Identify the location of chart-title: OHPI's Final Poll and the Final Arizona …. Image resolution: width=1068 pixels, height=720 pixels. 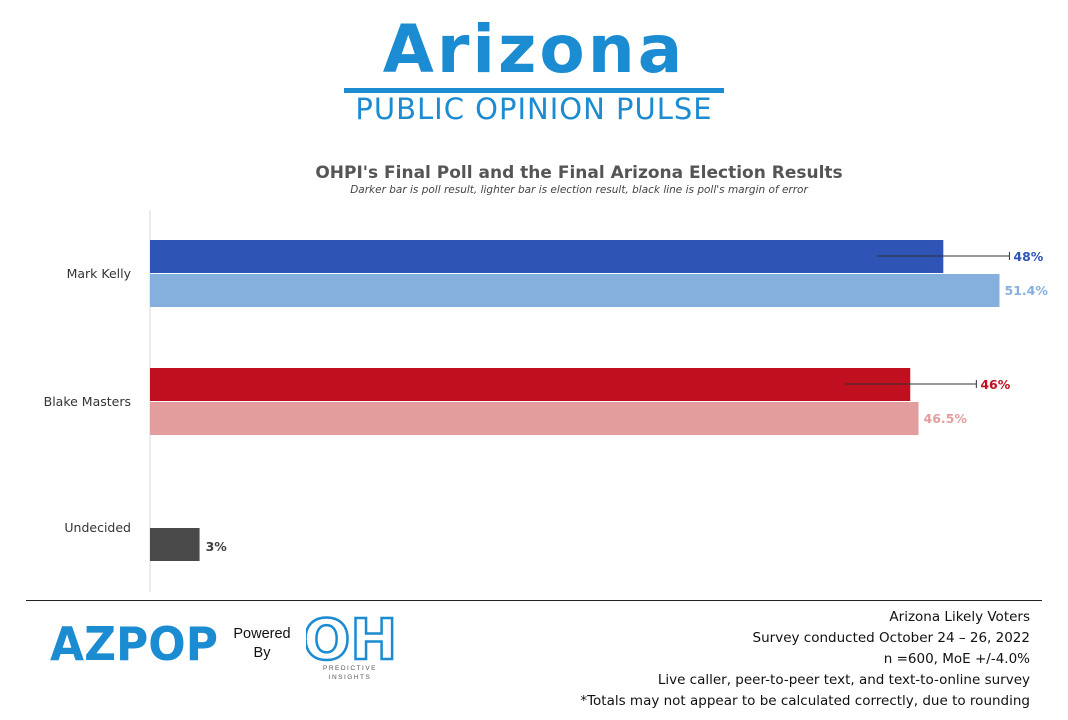
(579, 173).